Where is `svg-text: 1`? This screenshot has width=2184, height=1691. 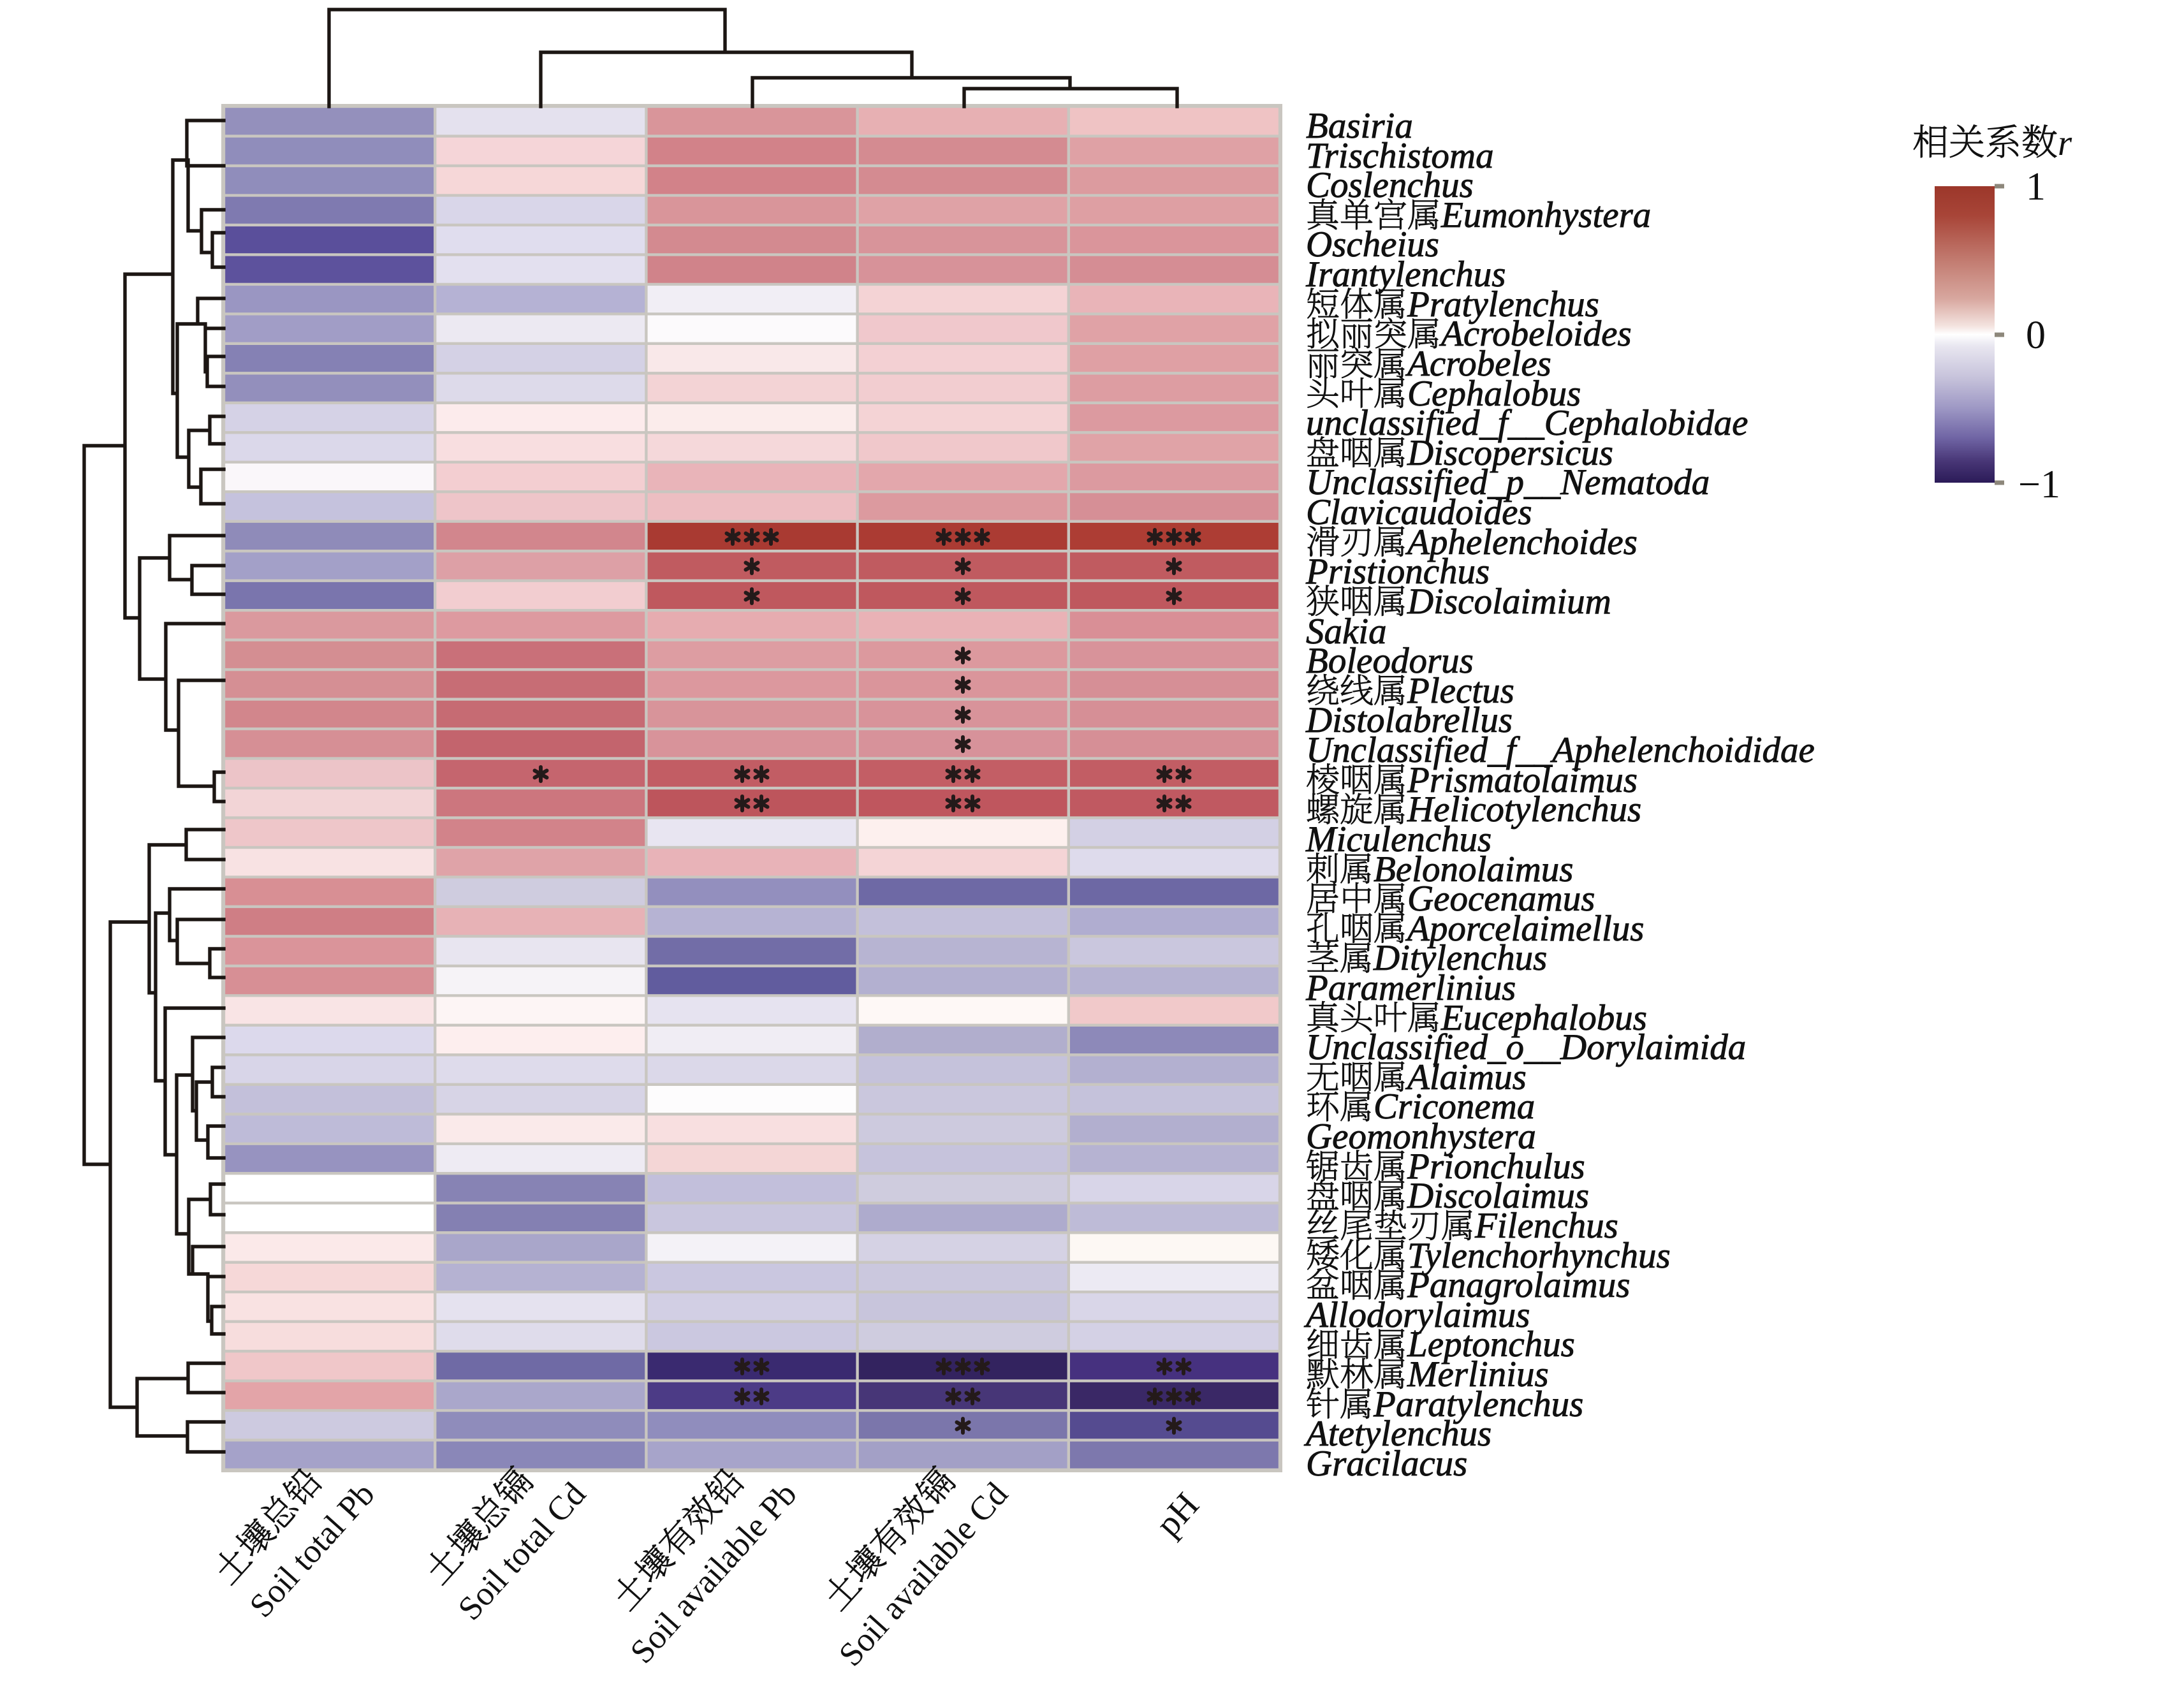 svg-text: 1 is located at coordinates (2036, 187).